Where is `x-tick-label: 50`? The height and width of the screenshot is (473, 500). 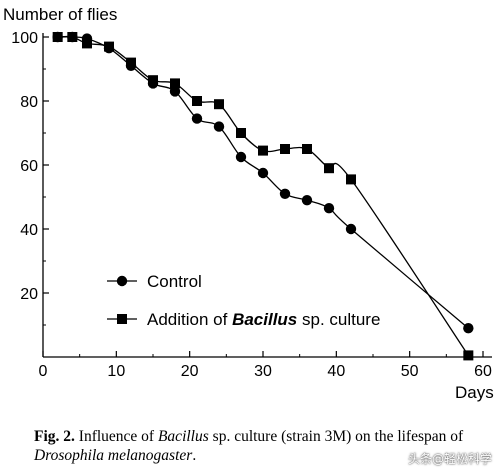
x-tick-label: 50 is located at coordinates (410, 371).